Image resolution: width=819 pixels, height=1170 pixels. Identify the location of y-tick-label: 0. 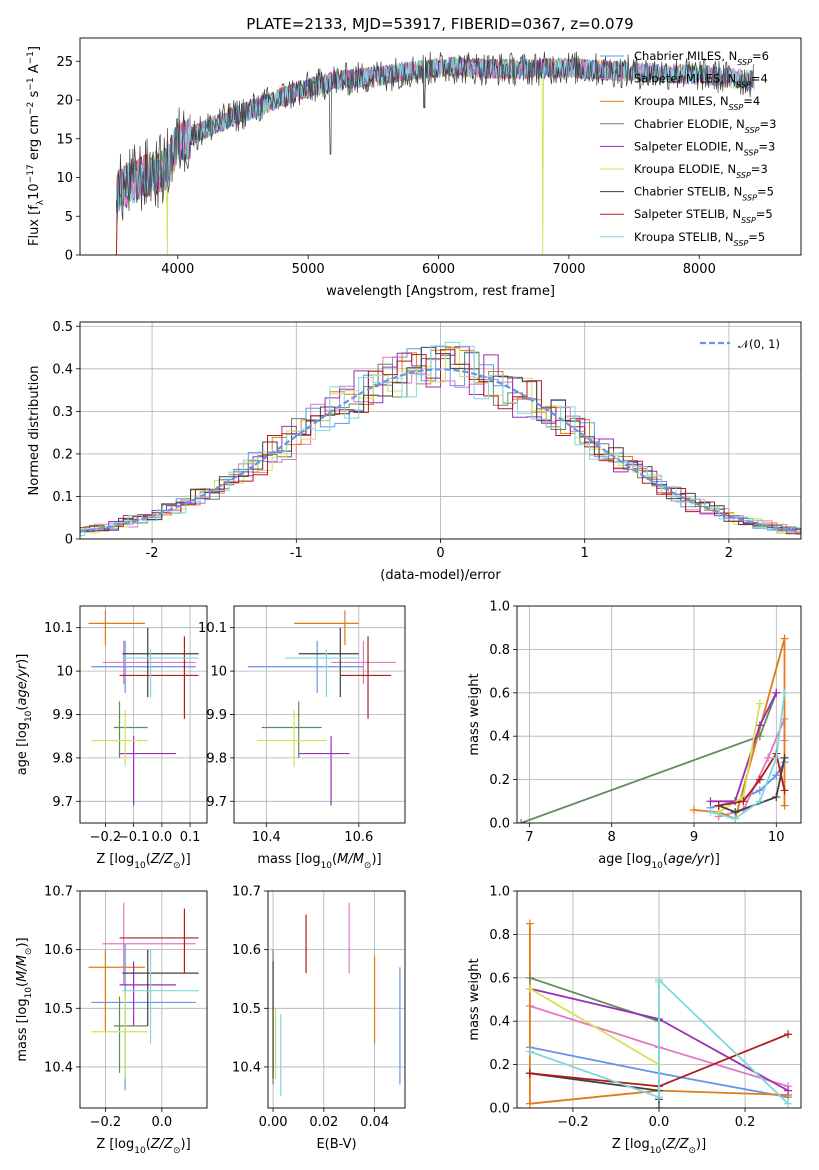
(69, 540).